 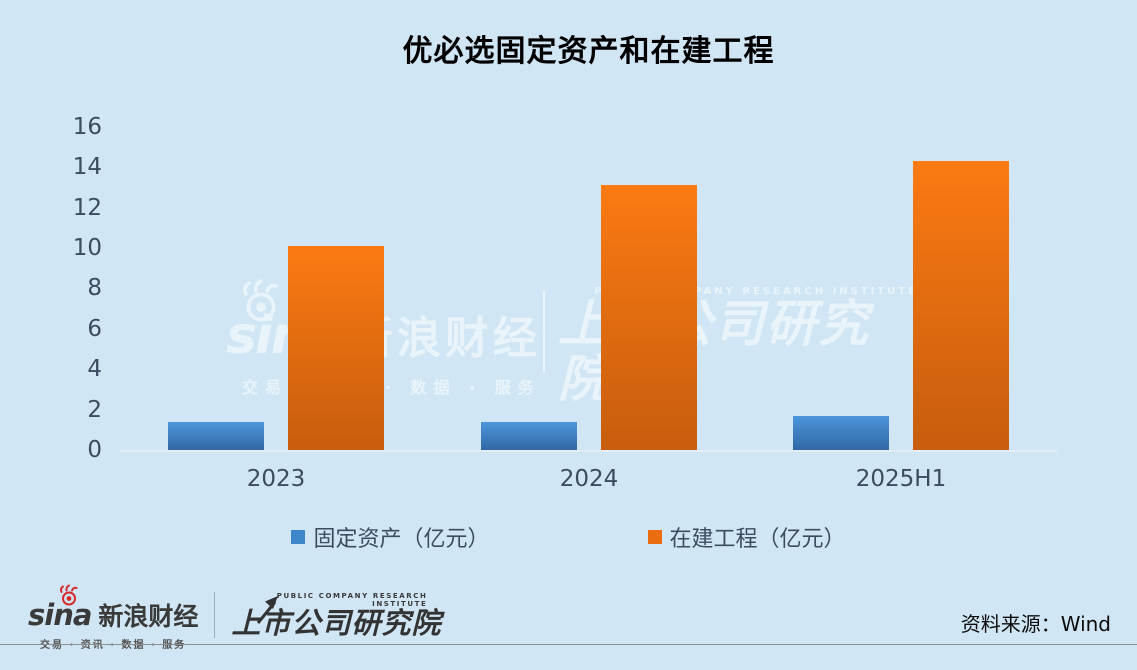 I want to click on bar-fixed-assets-2023, so click(x=216, y=436).